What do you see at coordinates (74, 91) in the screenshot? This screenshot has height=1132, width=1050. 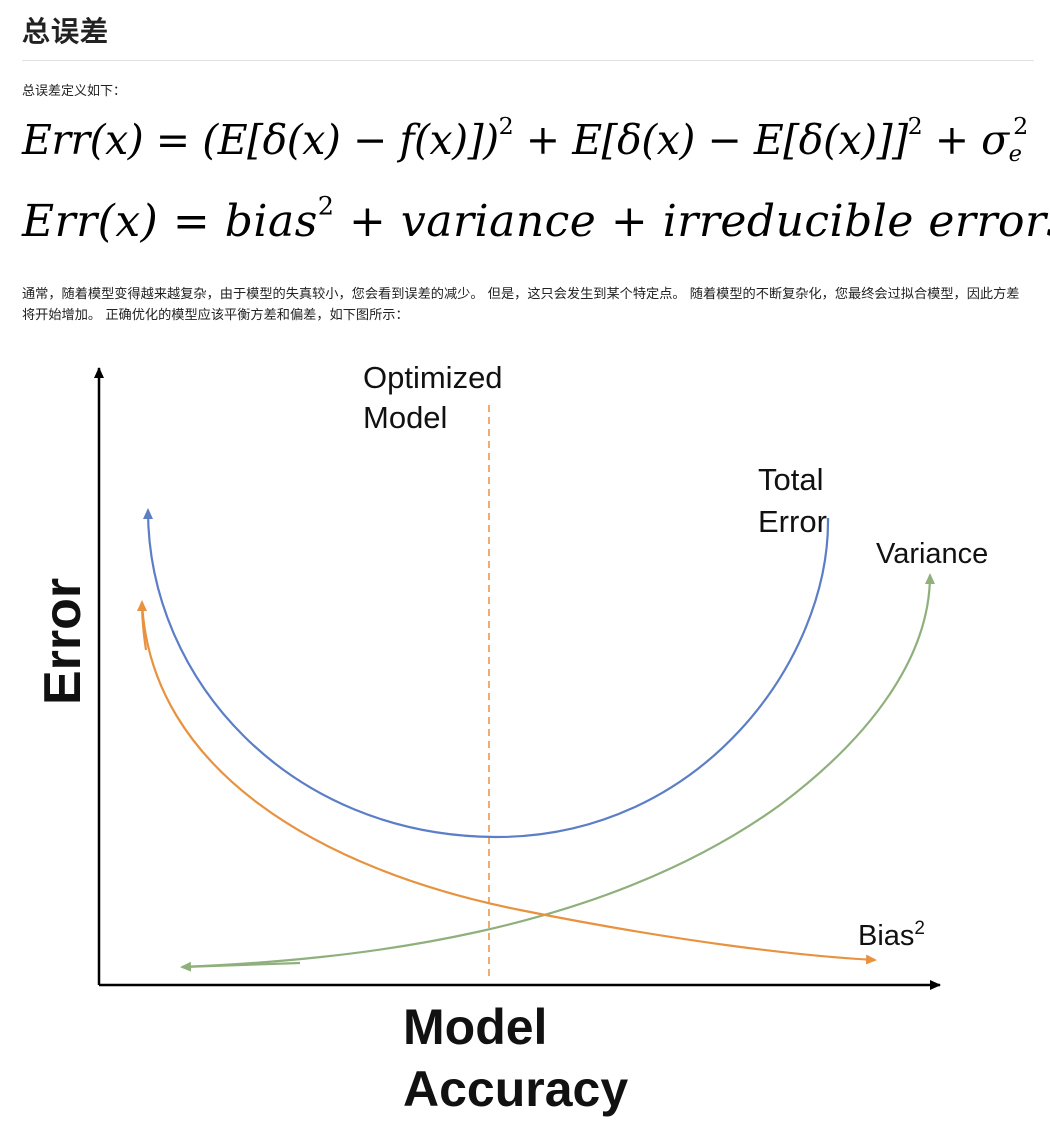 I see `intro-text: 总误差定义如下：` at bounding box center [74, 91].